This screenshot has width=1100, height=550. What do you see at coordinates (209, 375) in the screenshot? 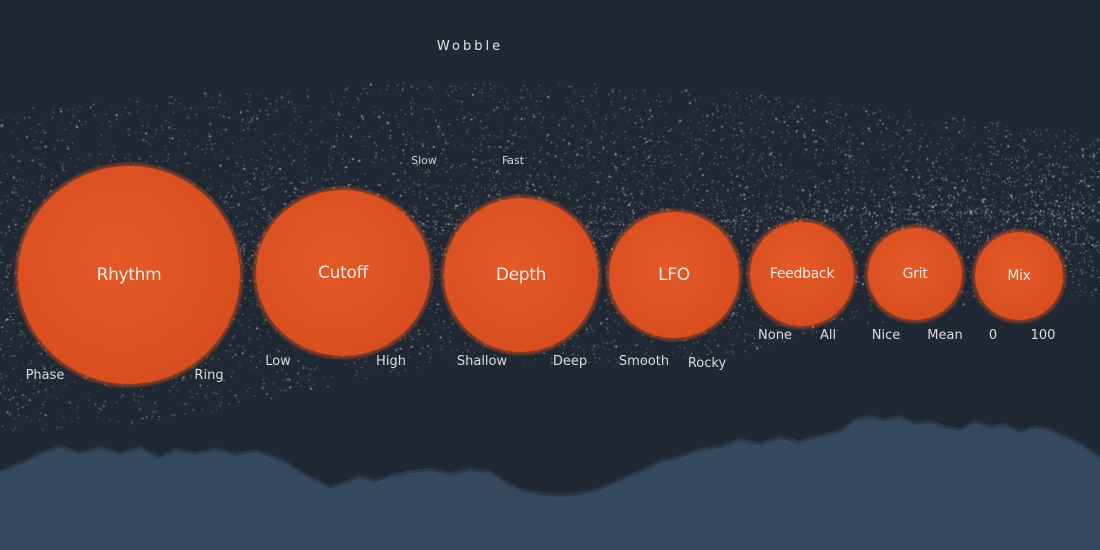
I see `rhythm-max-label: Ring` at bounding box center [209, 375].